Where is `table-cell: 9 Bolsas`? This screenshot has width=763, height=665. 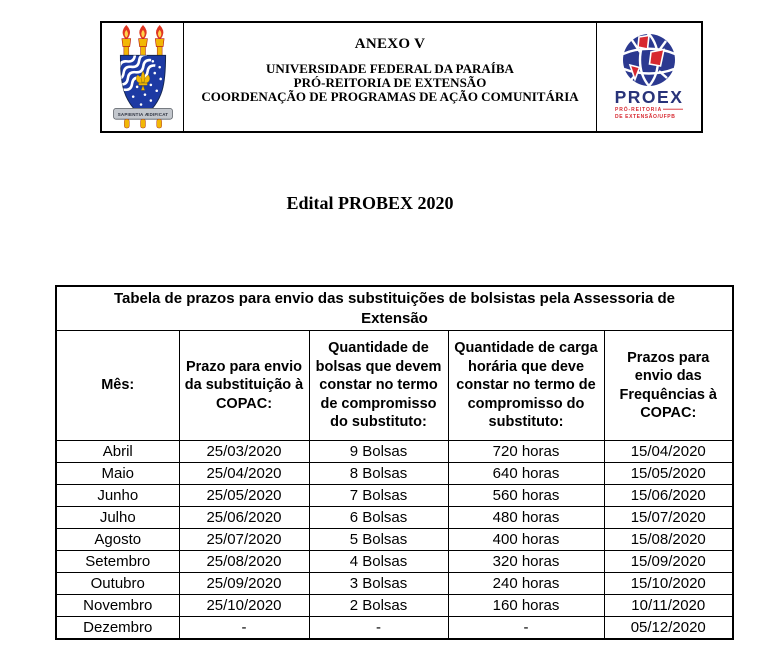
table-cell: 9 Bolsas is located at coordinates (378, 451).